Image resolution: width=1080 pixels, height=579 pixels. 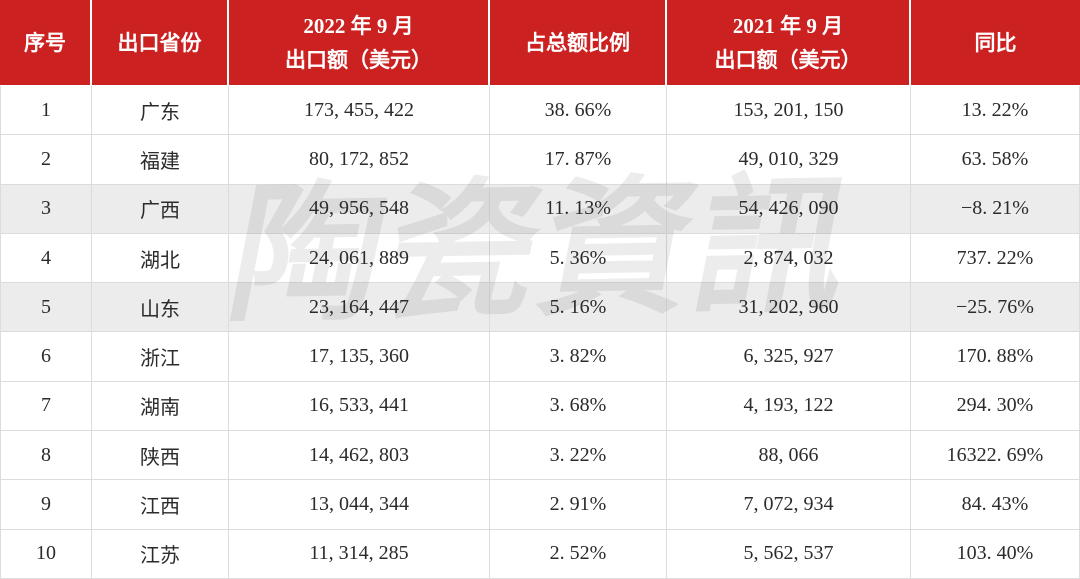 What do you see at coordinates (160, 159) in the screenshot?
I see `cell-province: 福建` at bounding box center [160, 159].